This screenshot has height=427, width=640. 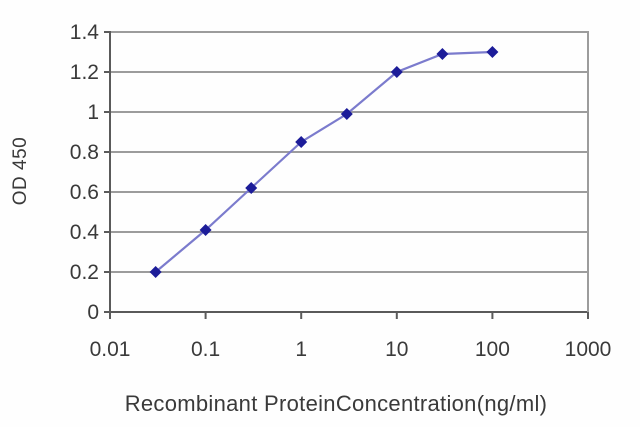 What do you see at coordinates (93, 312) in the screenshot?
I see `y-tick-label: 0` at bounding box center [93, 312].